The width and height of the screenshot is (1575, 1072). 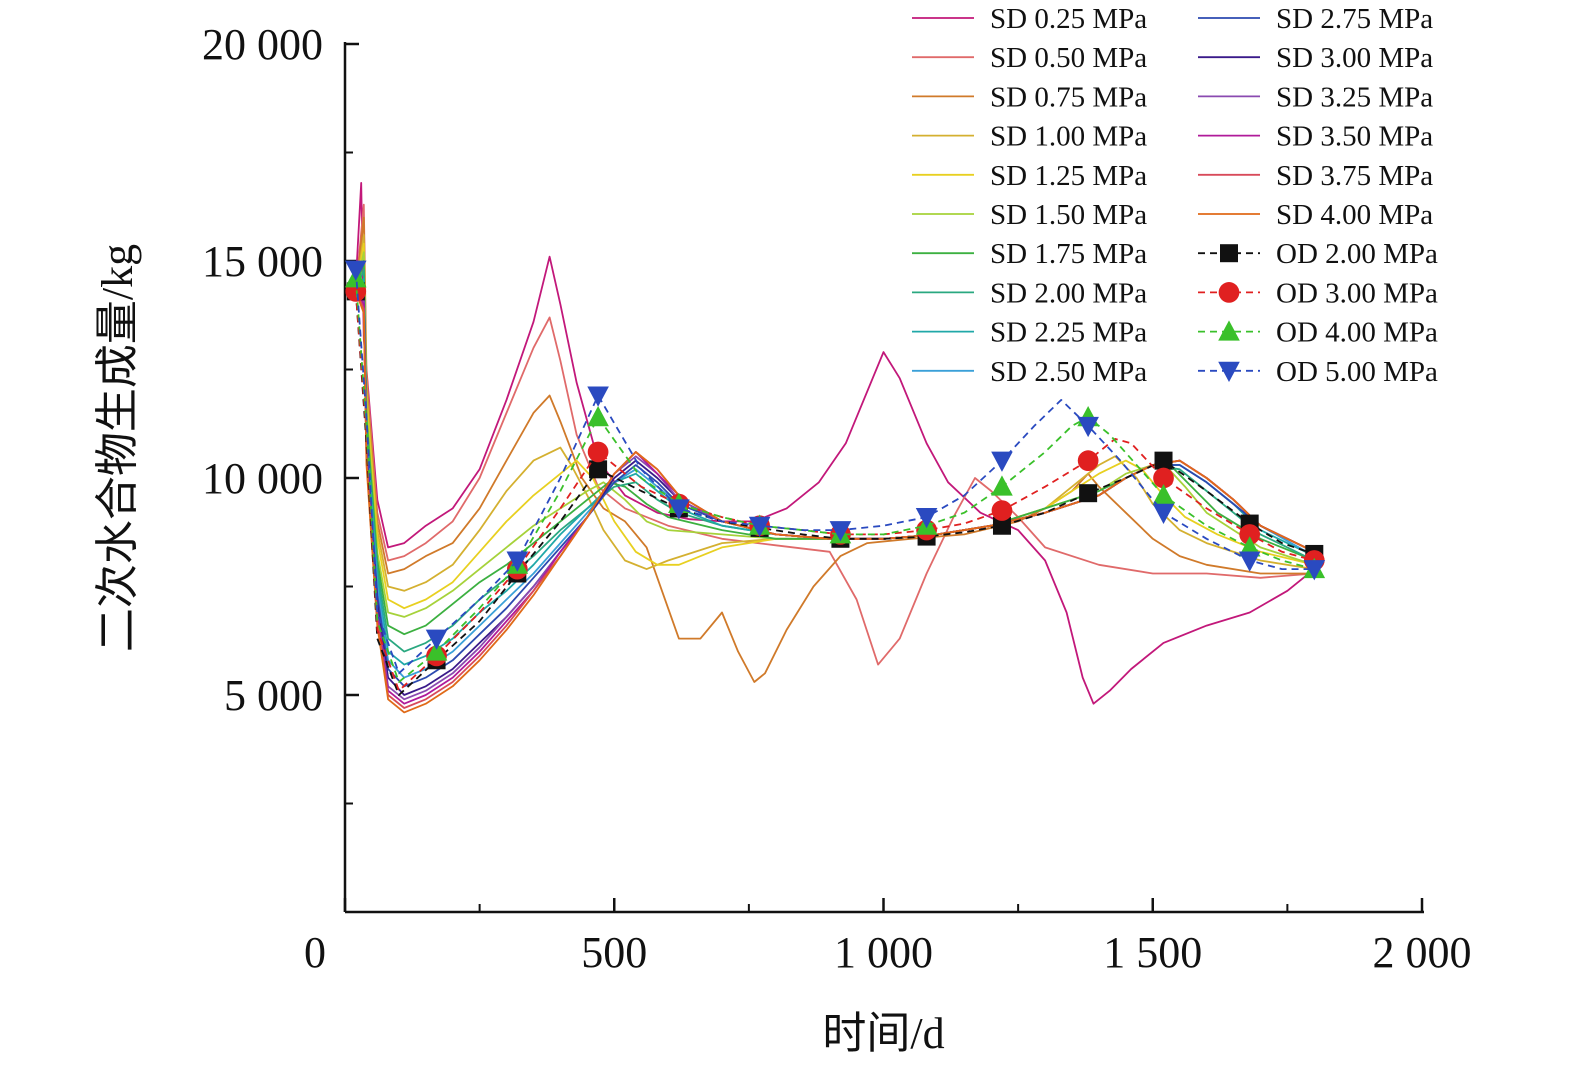 I want to click on y-tick-label: 5 000, so click(x=273, y=695).